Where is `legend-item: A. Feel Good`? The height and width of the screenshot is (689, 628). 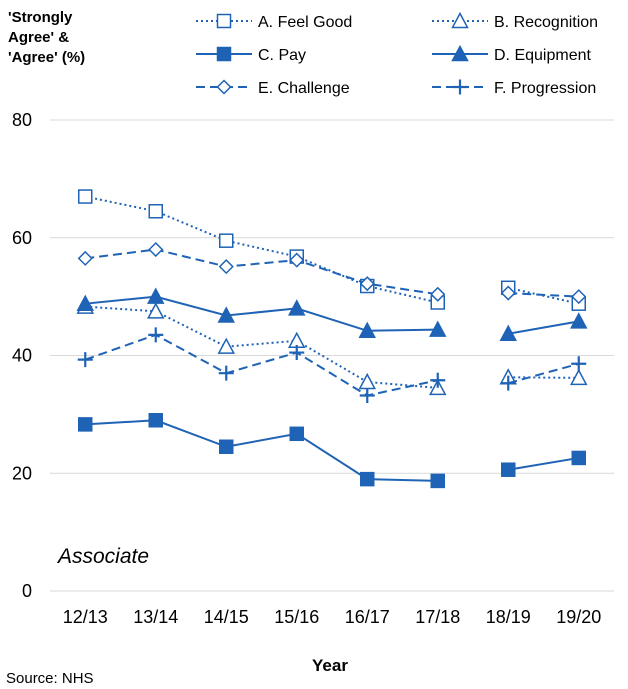 legend-item: A. Feel Good is located at coordinates (274, 22).